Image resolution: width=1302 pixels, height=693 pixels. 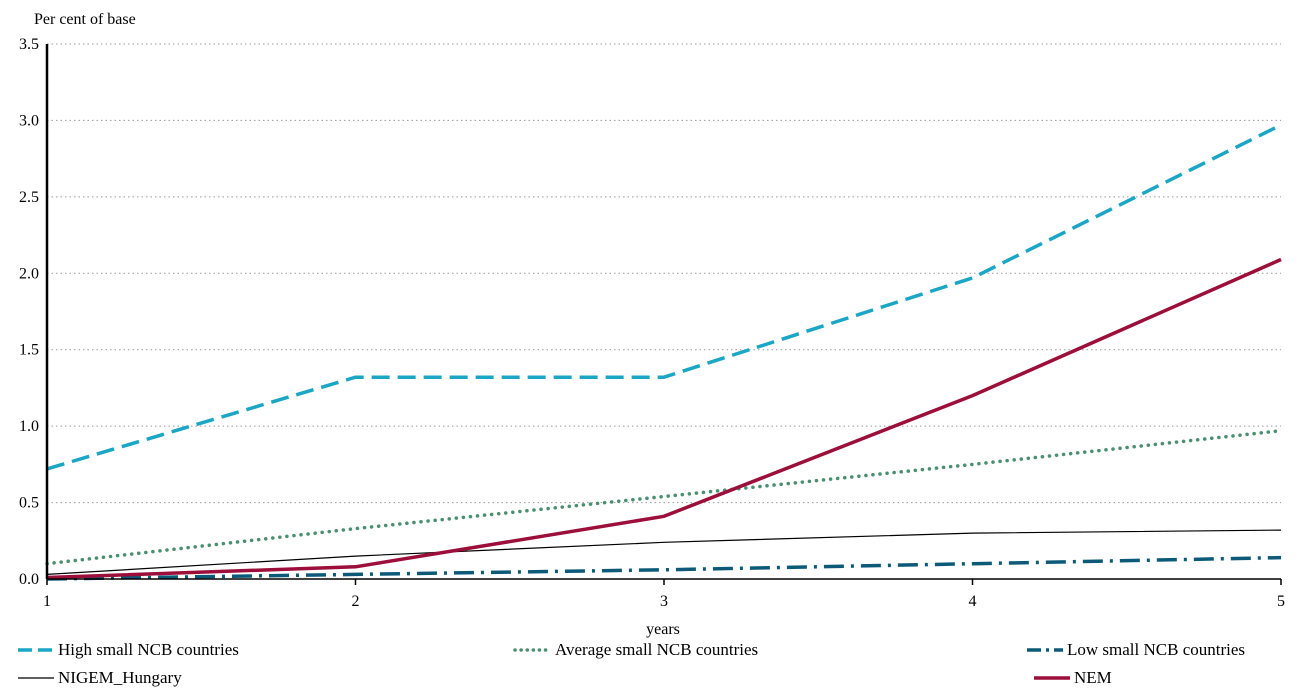 What do you see at coordinates (656, 649) in the screenshot?
I see `legend-label: Average small NCB countries` at bounding box center [656, 649].